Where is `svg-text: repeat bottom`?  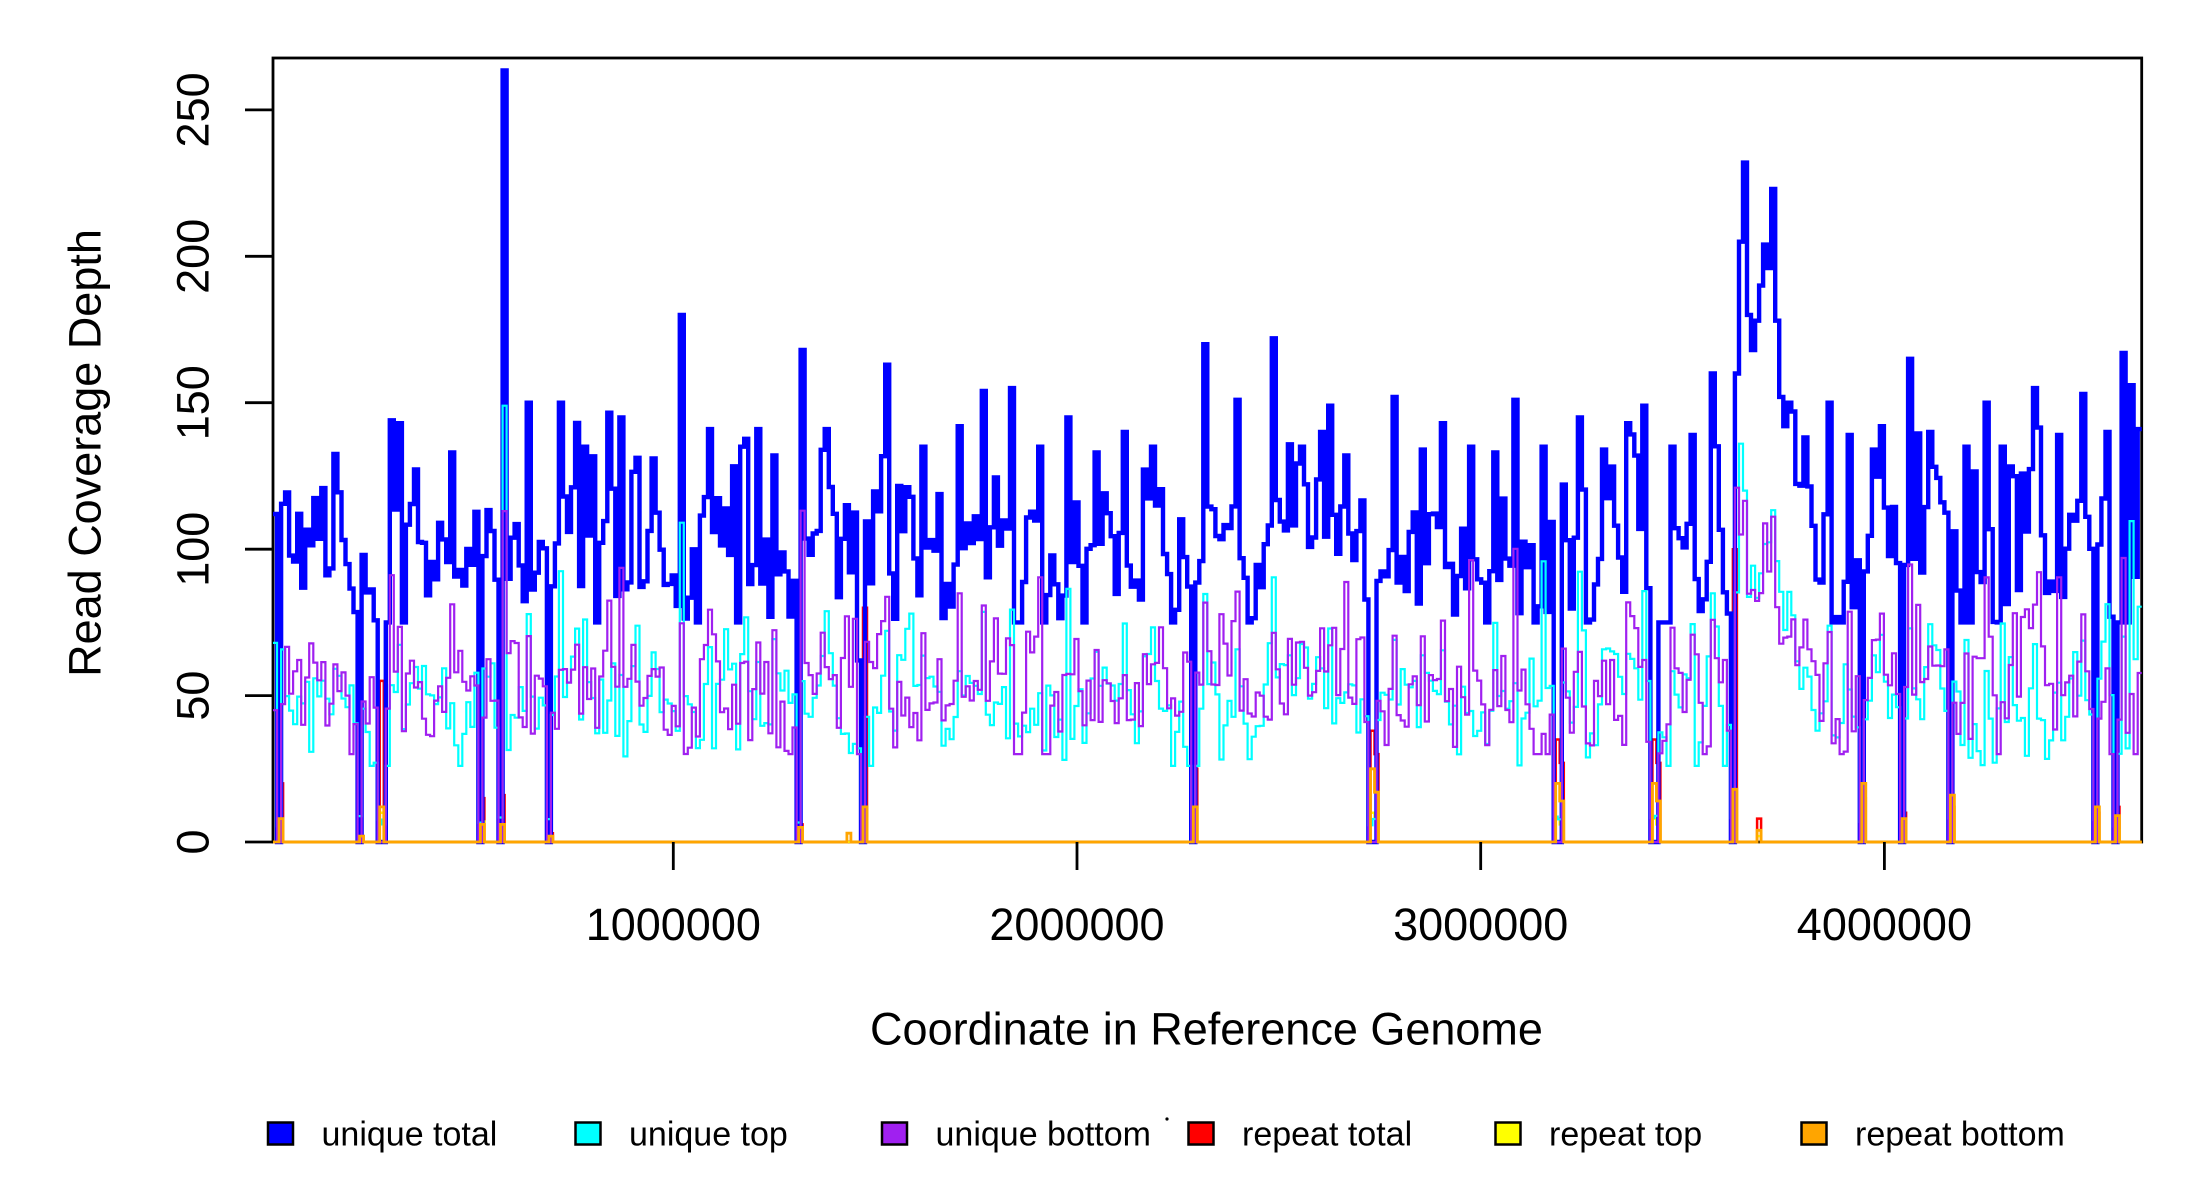
svg-text: repeat bottom is located at coordinates (1960, 1135).